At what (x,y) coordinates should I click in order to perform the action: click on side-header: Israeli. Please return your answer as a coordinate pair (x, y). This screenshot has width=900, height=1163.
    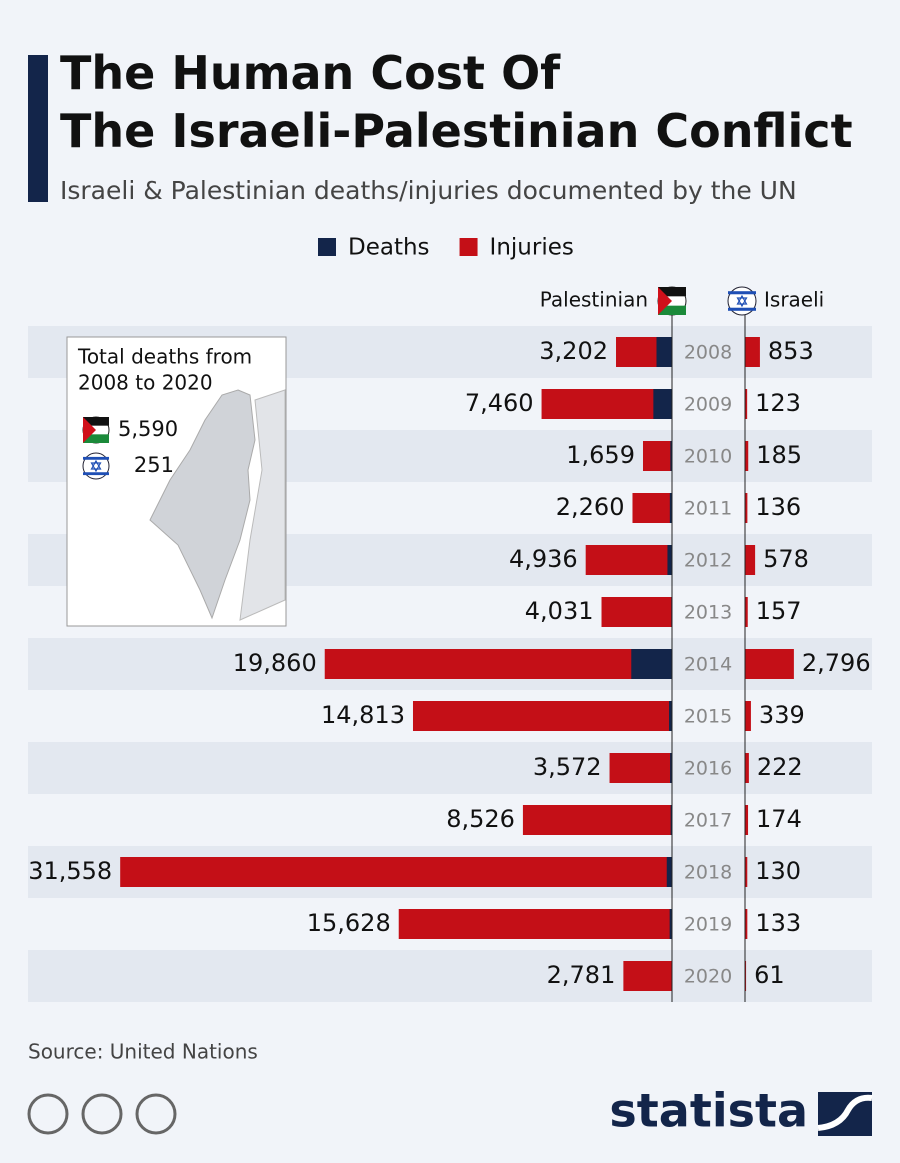
    Looking at the image, I should click on (794, 300).